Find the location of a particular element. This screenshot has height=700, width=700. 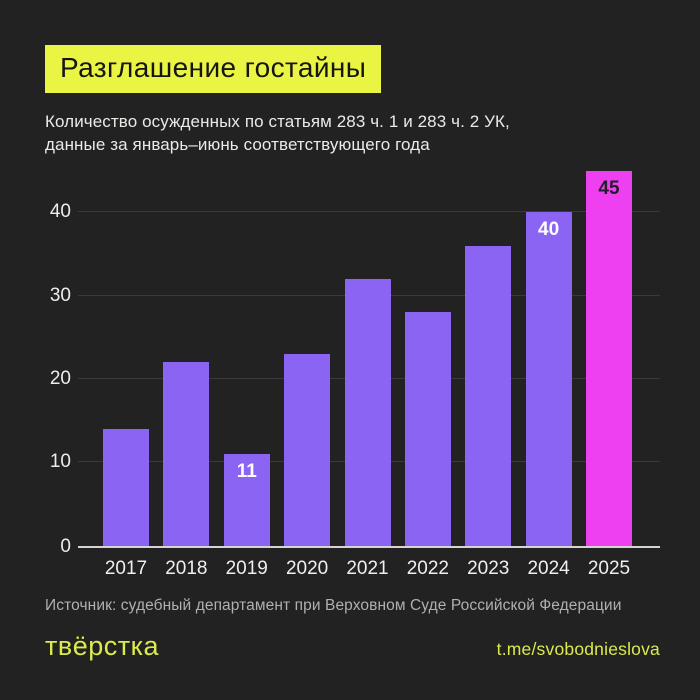

x-tick-label-2021: 2021 is located at coordinates (367, 568).